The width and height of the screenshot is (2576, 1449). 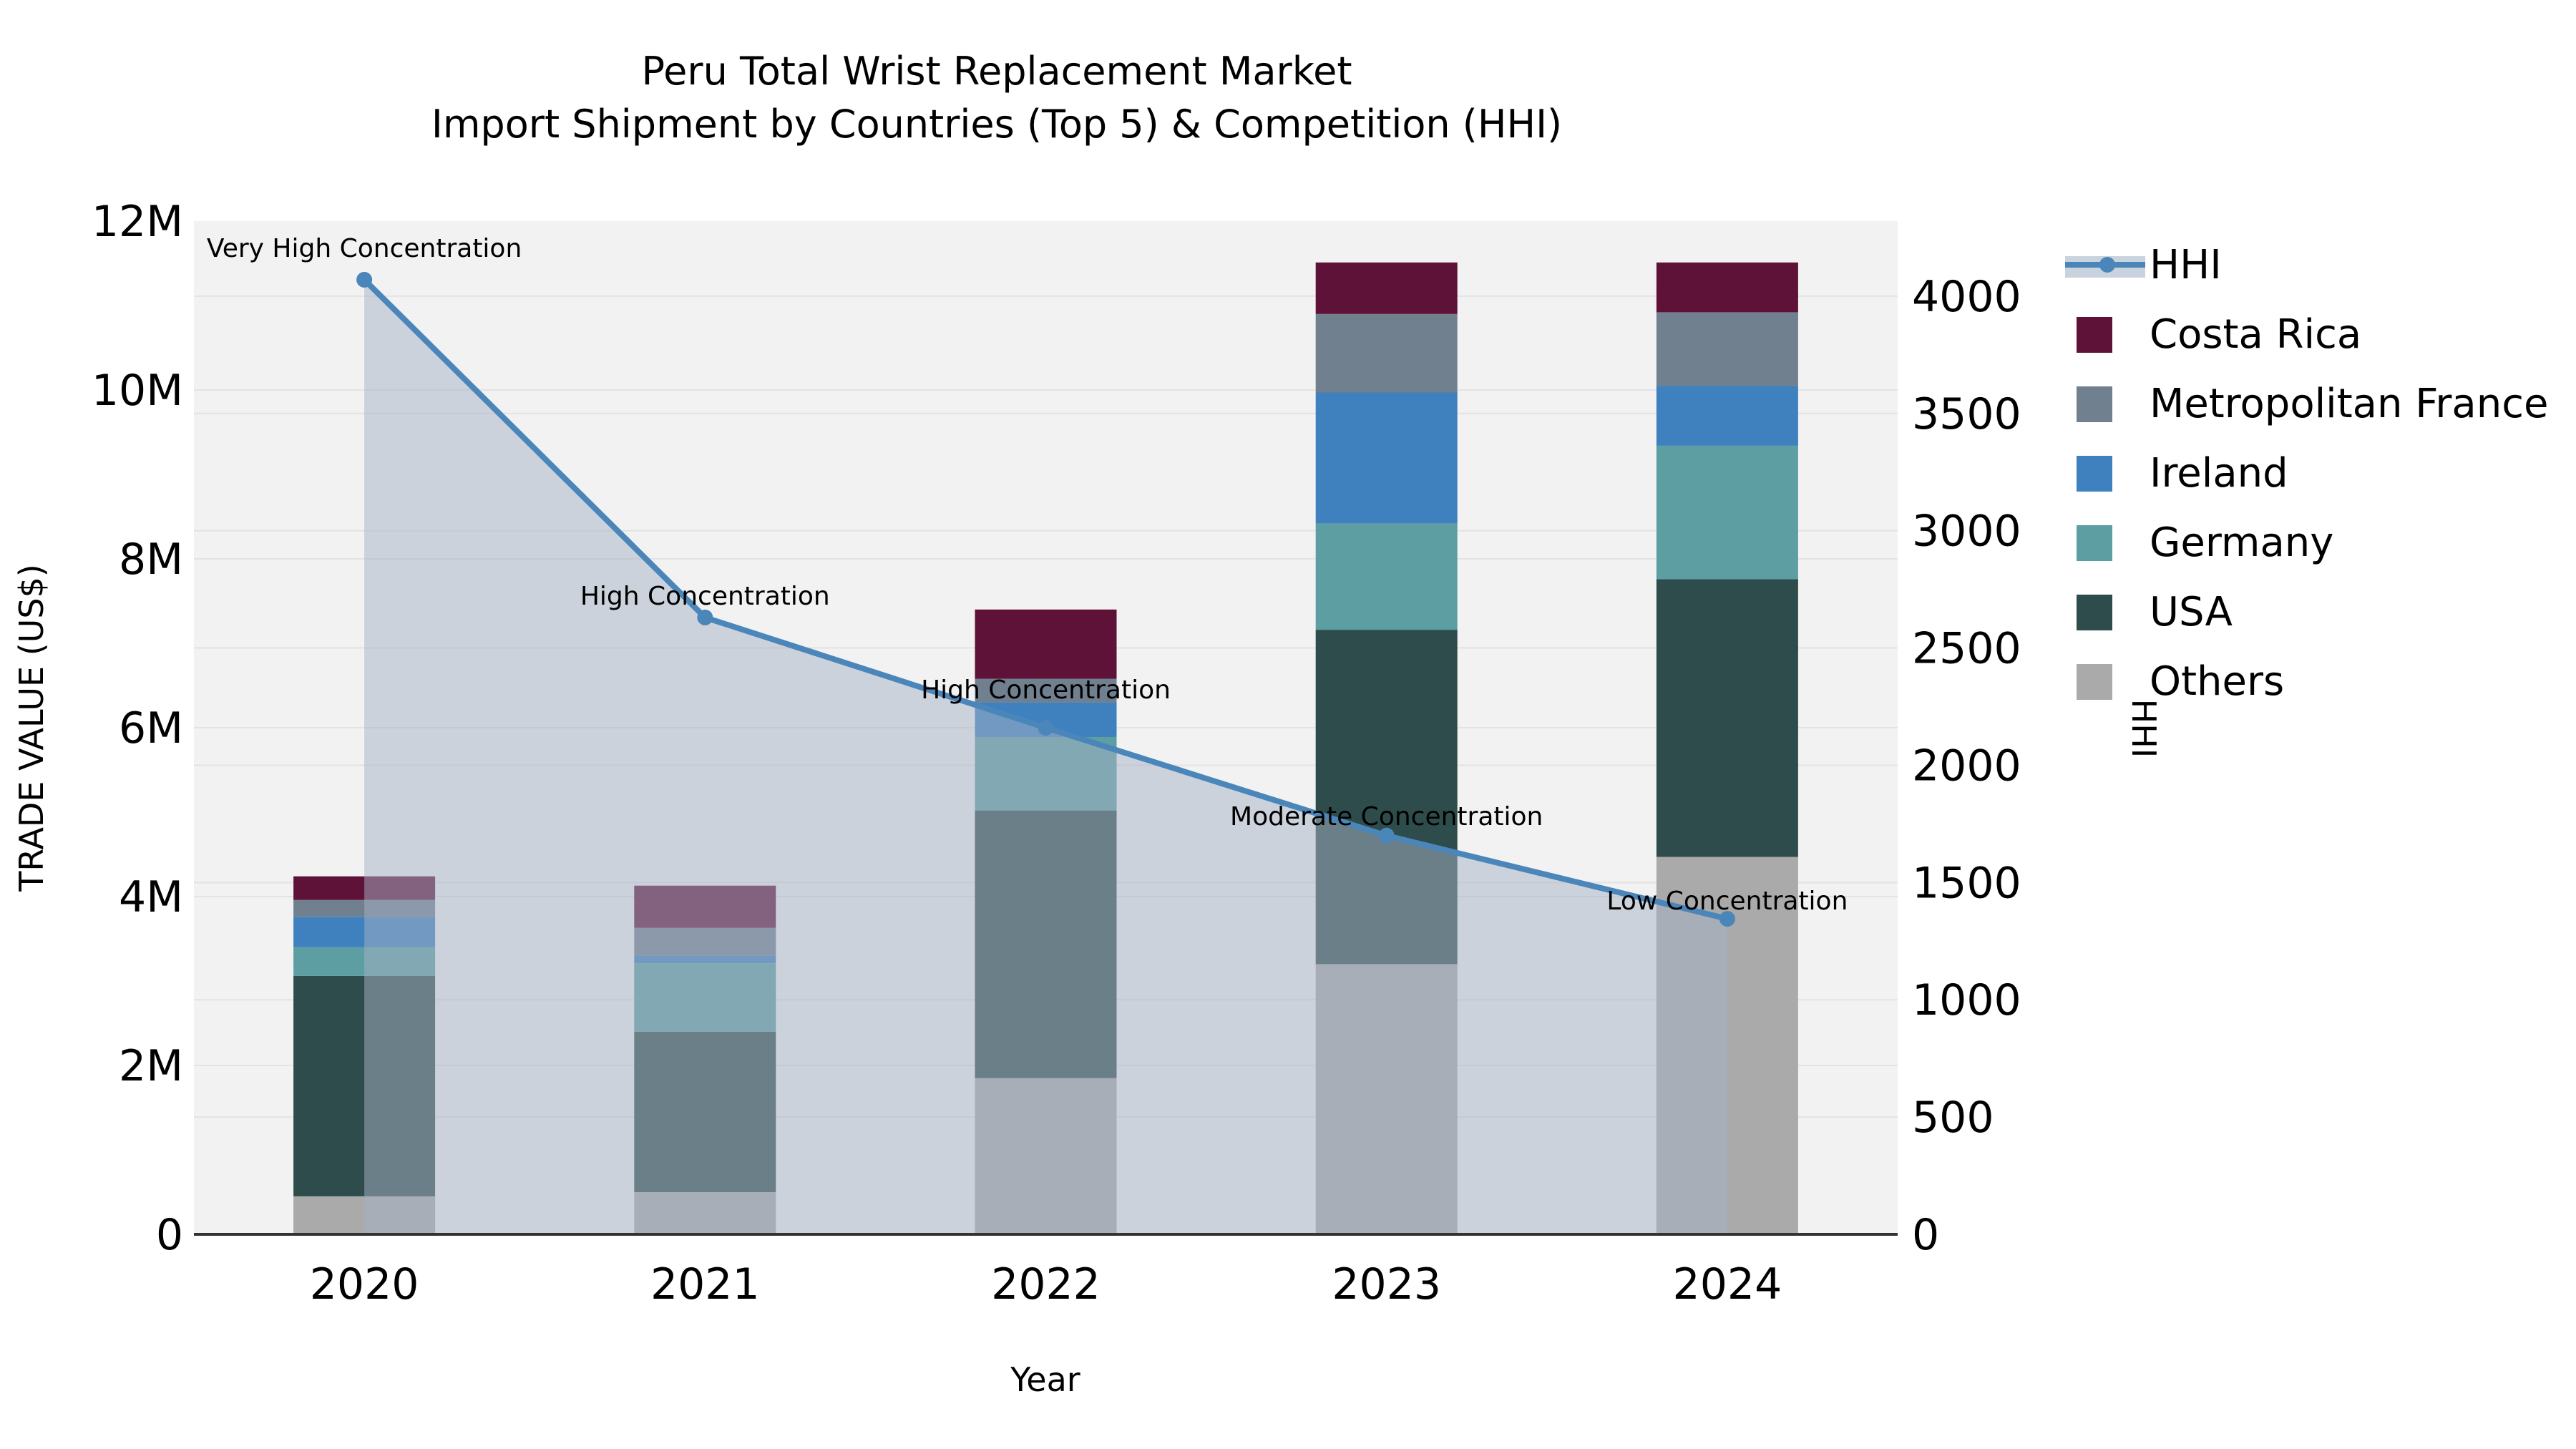 What do you see at coordinates (1966, 414) in the screenshot?
I see `right-tick-3500: 3500` at bounding box center [1966, 414].